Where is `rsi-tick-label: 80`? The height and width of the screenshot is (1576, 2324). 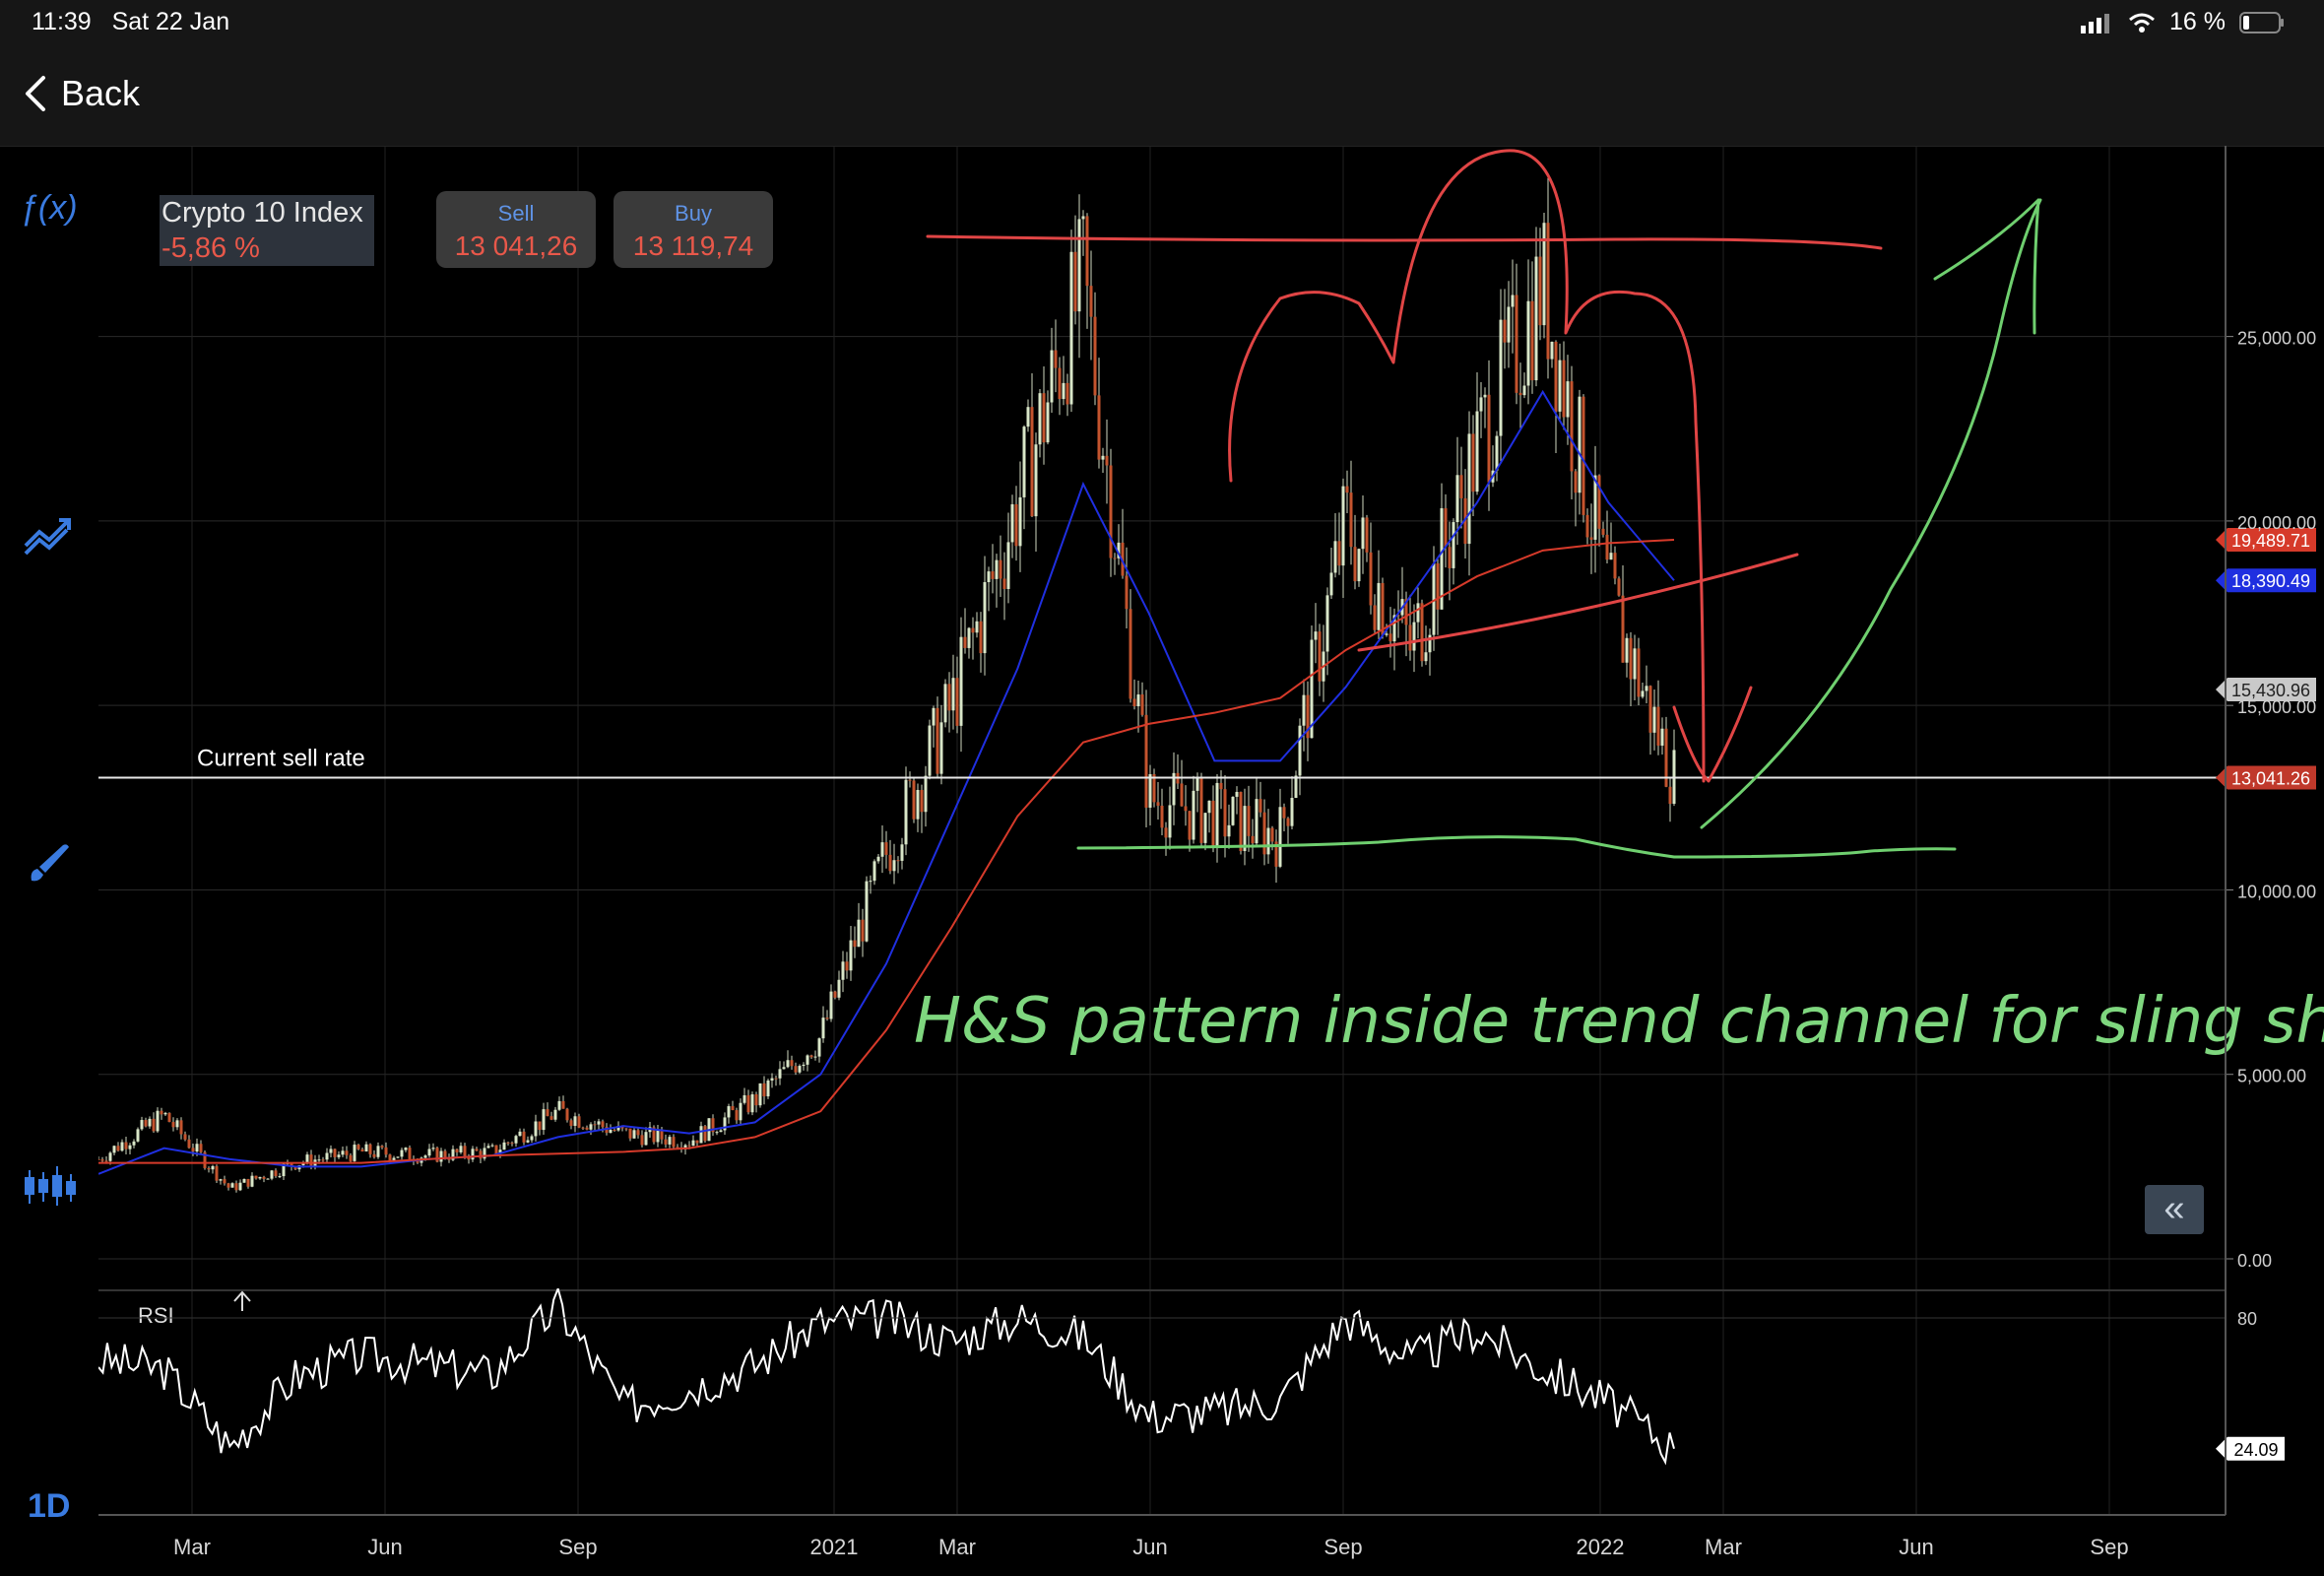
rsi-tick-label: 80 is located at coordinates (2247, 1319).